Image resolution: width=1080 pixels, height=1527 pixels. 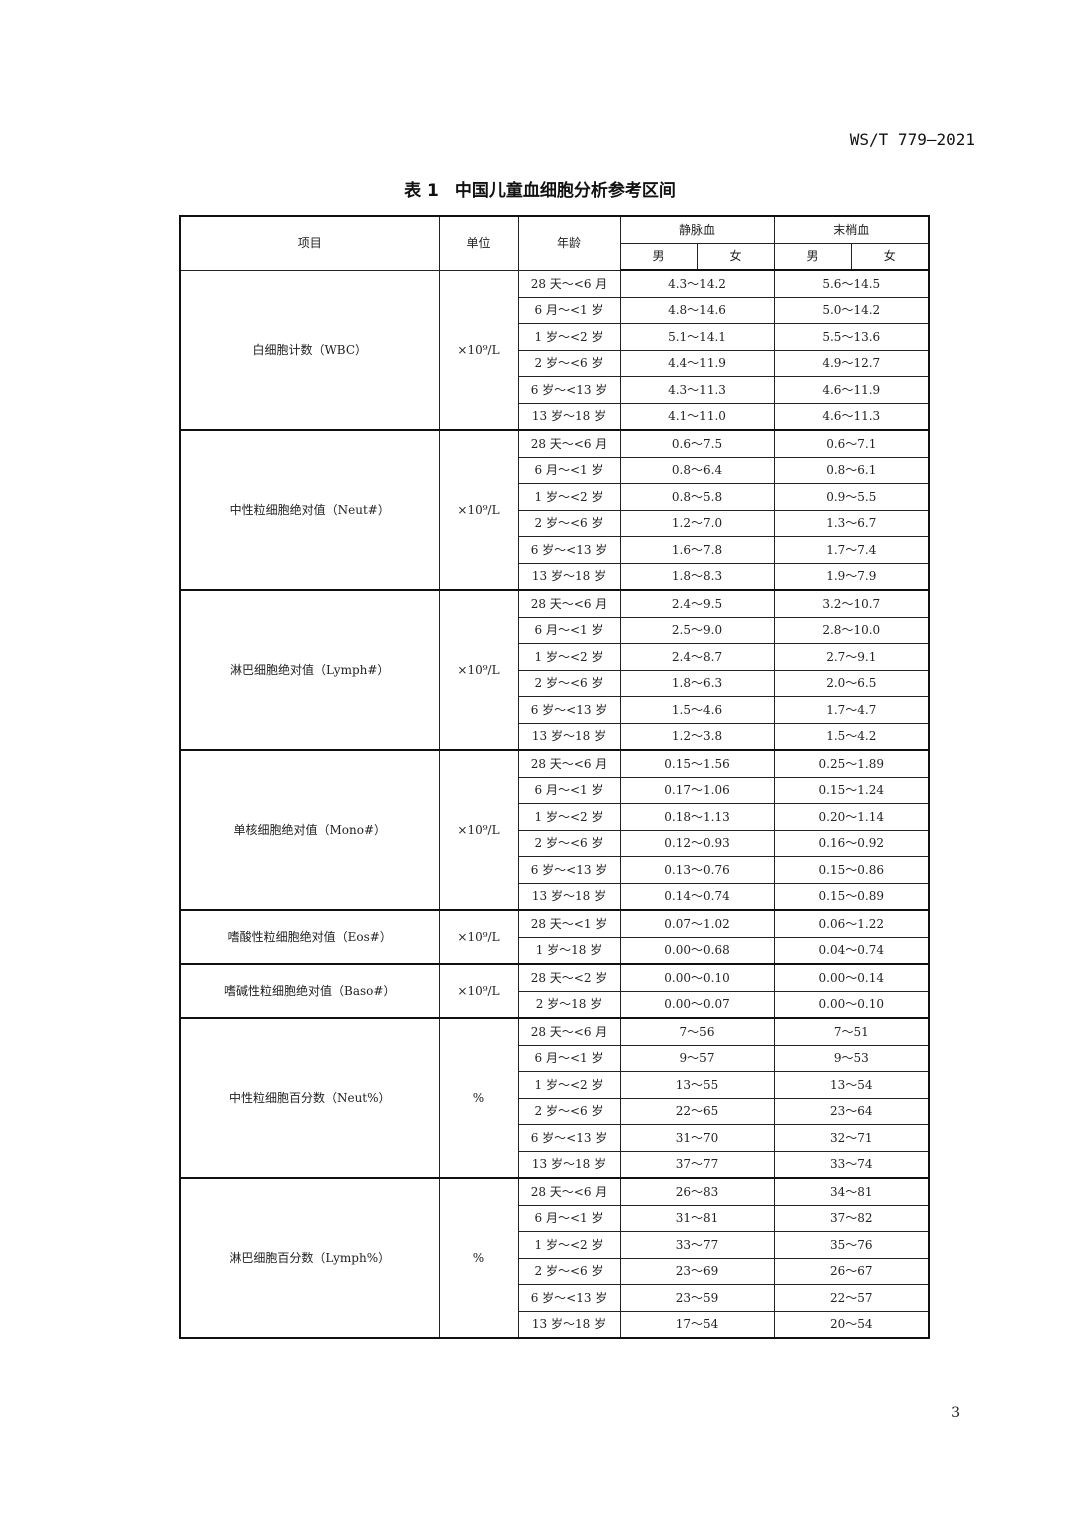 I want to click on venous-cell: 0.00～0.10, so click(x=697, y=977).